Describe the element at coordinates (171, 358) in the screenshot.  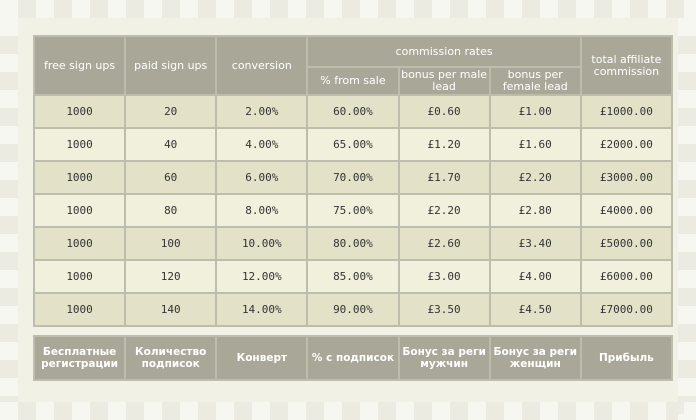
I see `ru-header-cell: Количество подписок` at that location.